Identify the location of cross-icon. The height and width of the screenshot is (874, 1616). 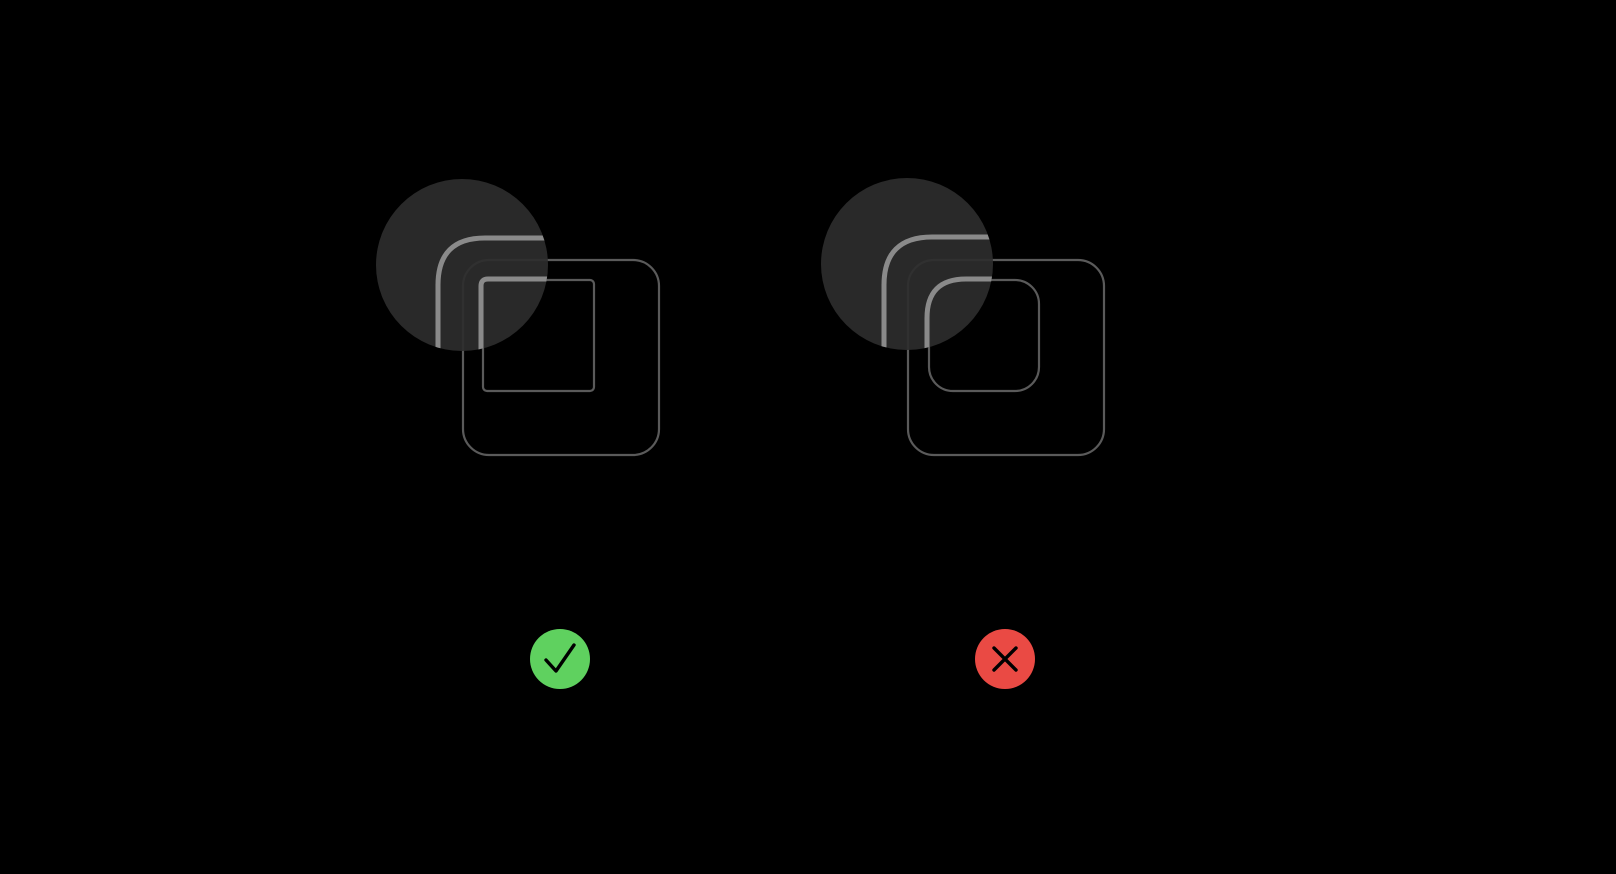
(1005, 659).